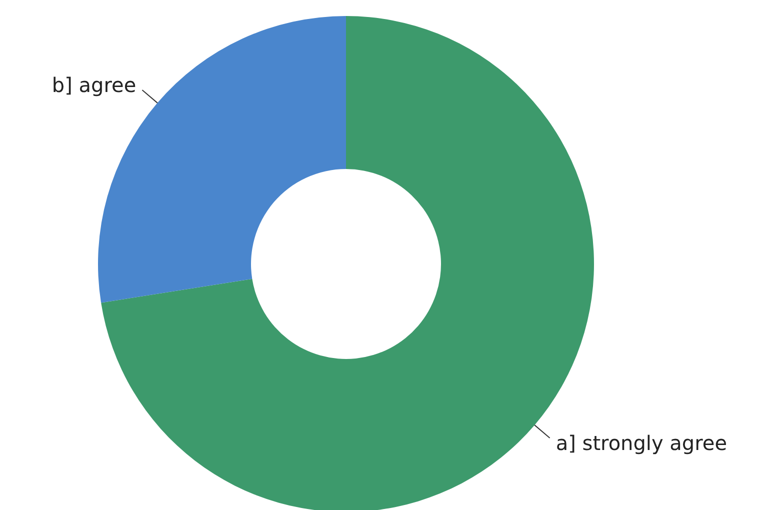 Image resolution: width=779 pixels, height=510 pixels. Describe the element at coordinates (642, 443) in the screenshot. I see `slice-label: a] strongly agree` at that location.